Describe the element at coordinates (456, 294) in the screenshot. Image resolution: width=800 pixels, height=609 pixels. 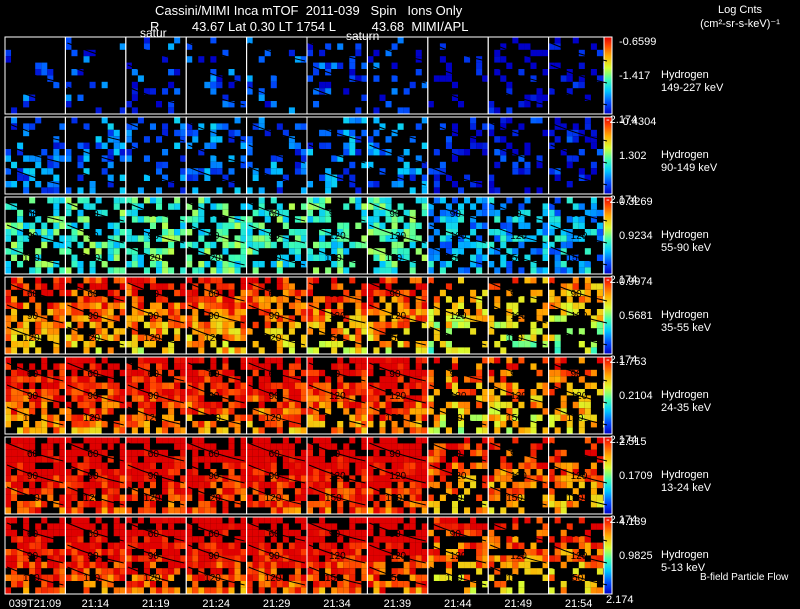
I see `contour-label: 90` at that location.